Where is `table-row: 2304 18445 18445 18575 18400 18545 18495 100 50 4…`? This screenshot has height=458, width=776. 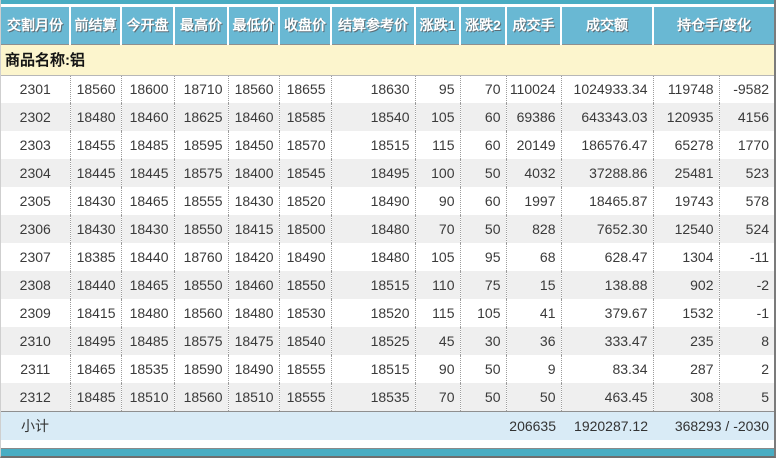
table-row: 2304 18445 18445 18575 18400 18545 18495 100 50 4… is located at coordinates (388, 173).